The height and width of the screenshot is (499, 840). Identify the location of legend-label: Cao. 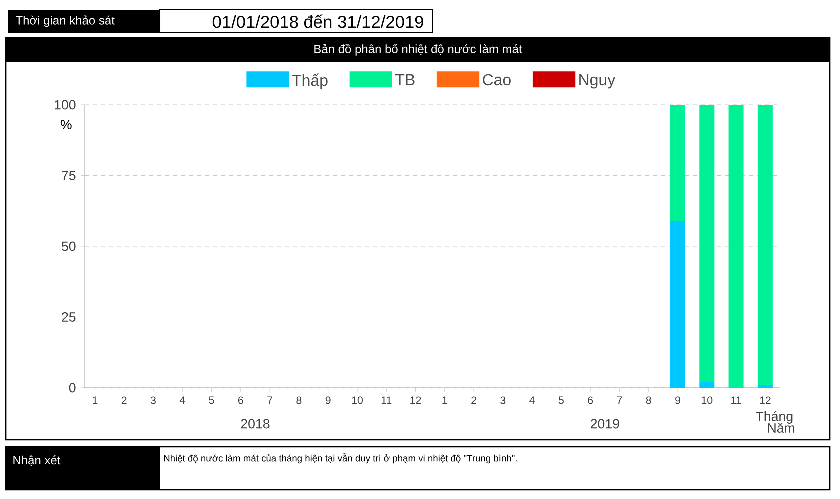
(497, 80).